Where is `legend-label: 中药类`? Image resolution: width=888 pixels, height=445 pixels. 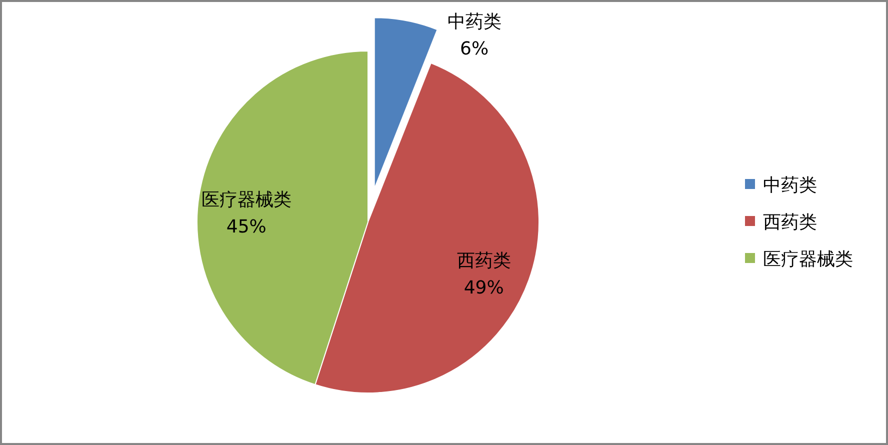 legend-label: 中药类 is located at coordinates (790, 185).